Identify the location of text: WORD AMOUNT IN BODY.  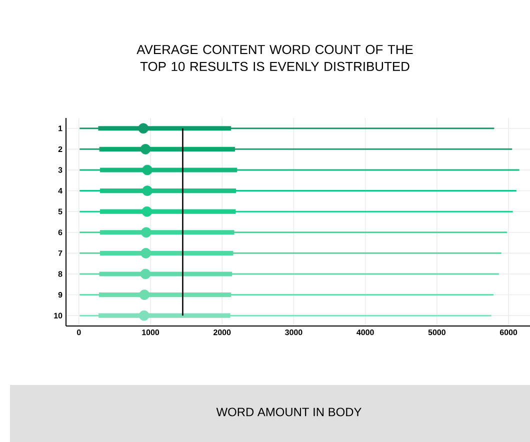
(289, 412).